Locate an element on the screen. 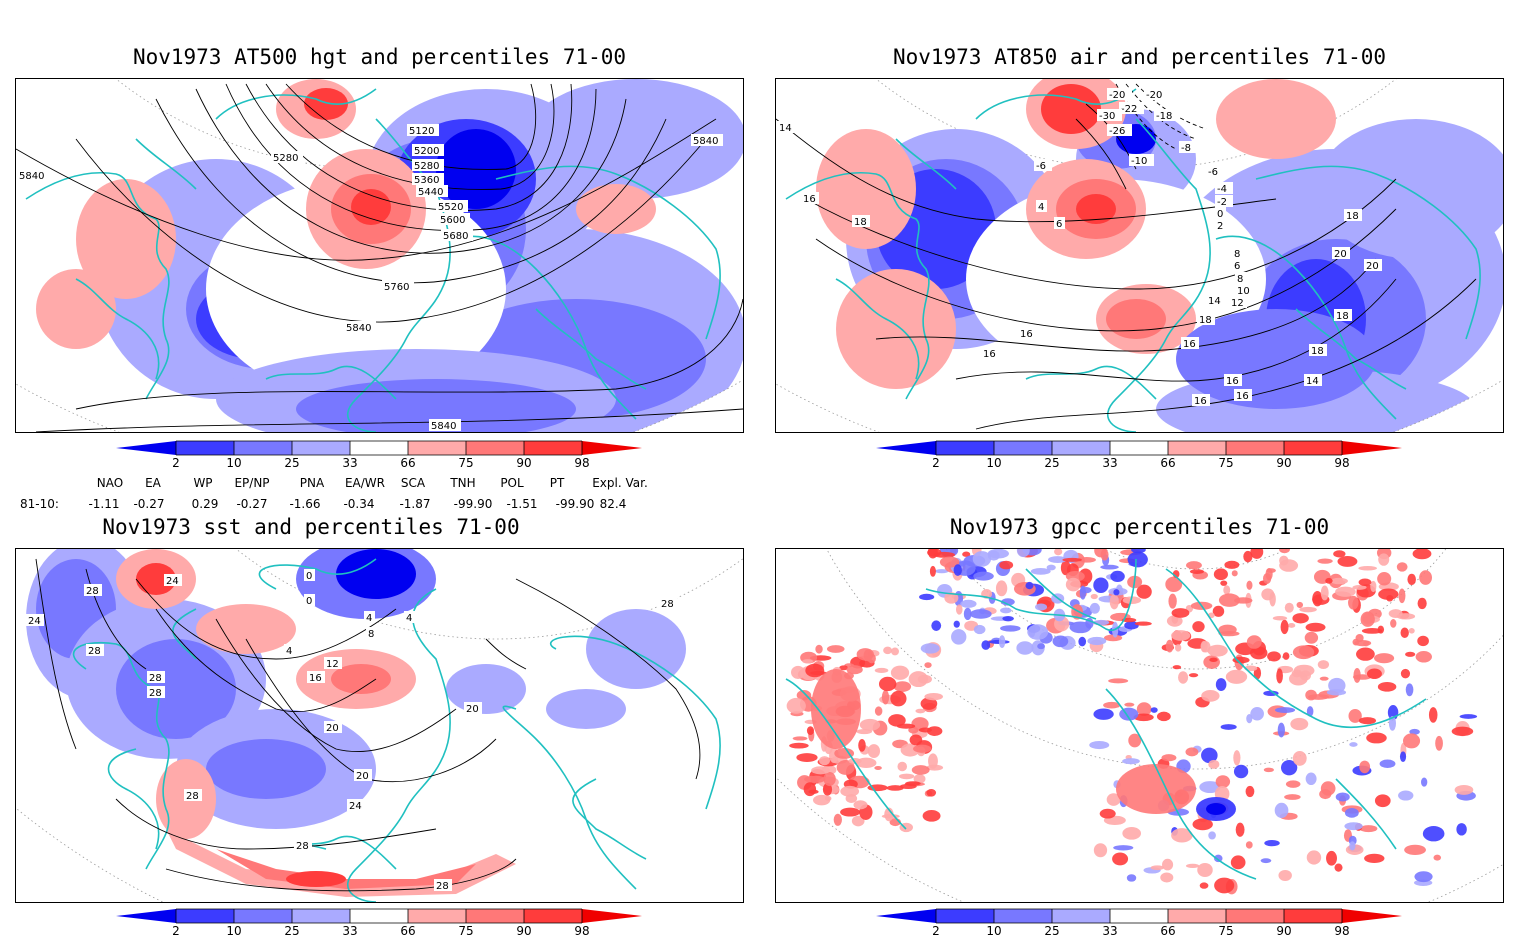 This screenshot has height=940, width=1520. contour-label-text: 5120 is located at coordinates (421, 131).